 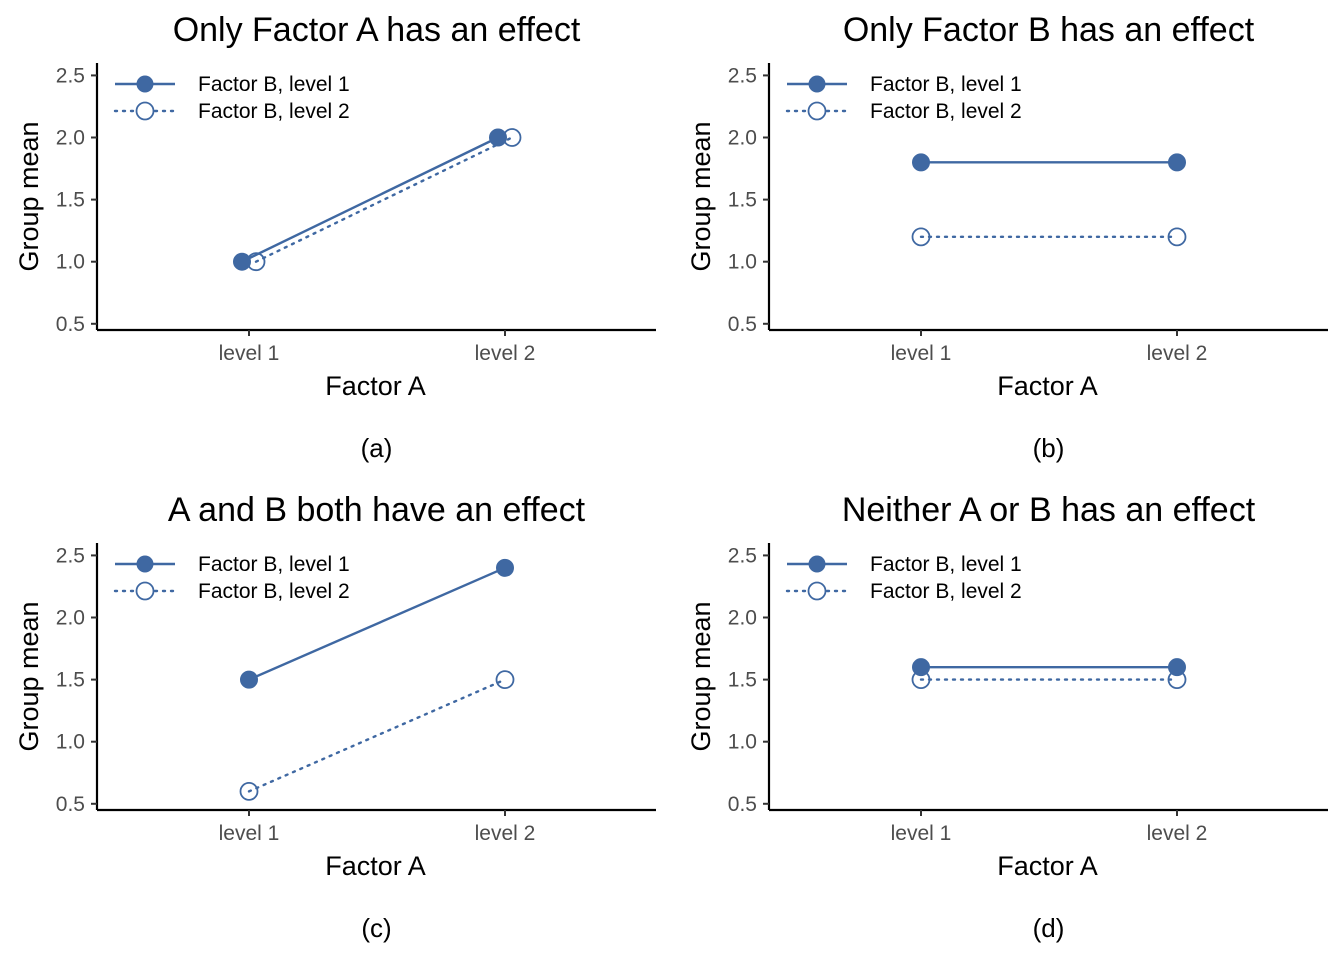 I want to click on panel-caption: (b), so click(x=1049, y=448).